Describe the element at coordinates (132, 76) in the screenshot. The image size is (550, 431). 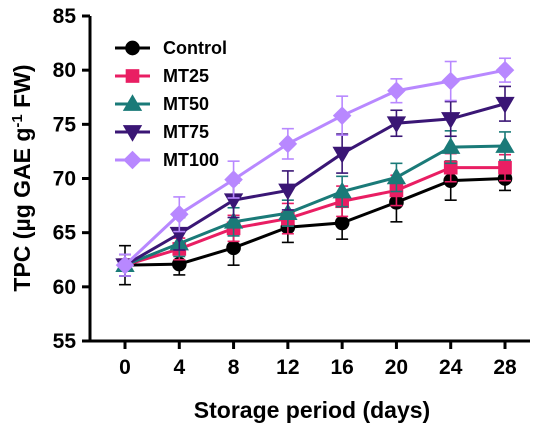
I see `legend-mt25-marker` at that location.